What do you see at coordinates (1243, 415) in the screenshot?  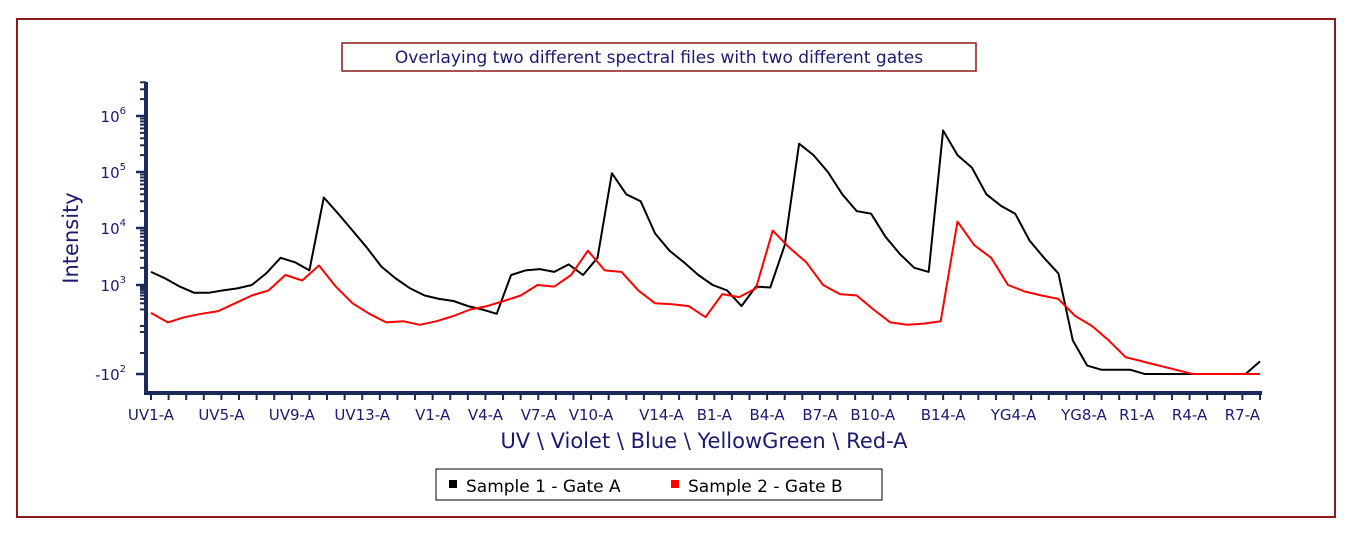 I see `x-tick-label: R7-A` at bounding box center [1243, 415].